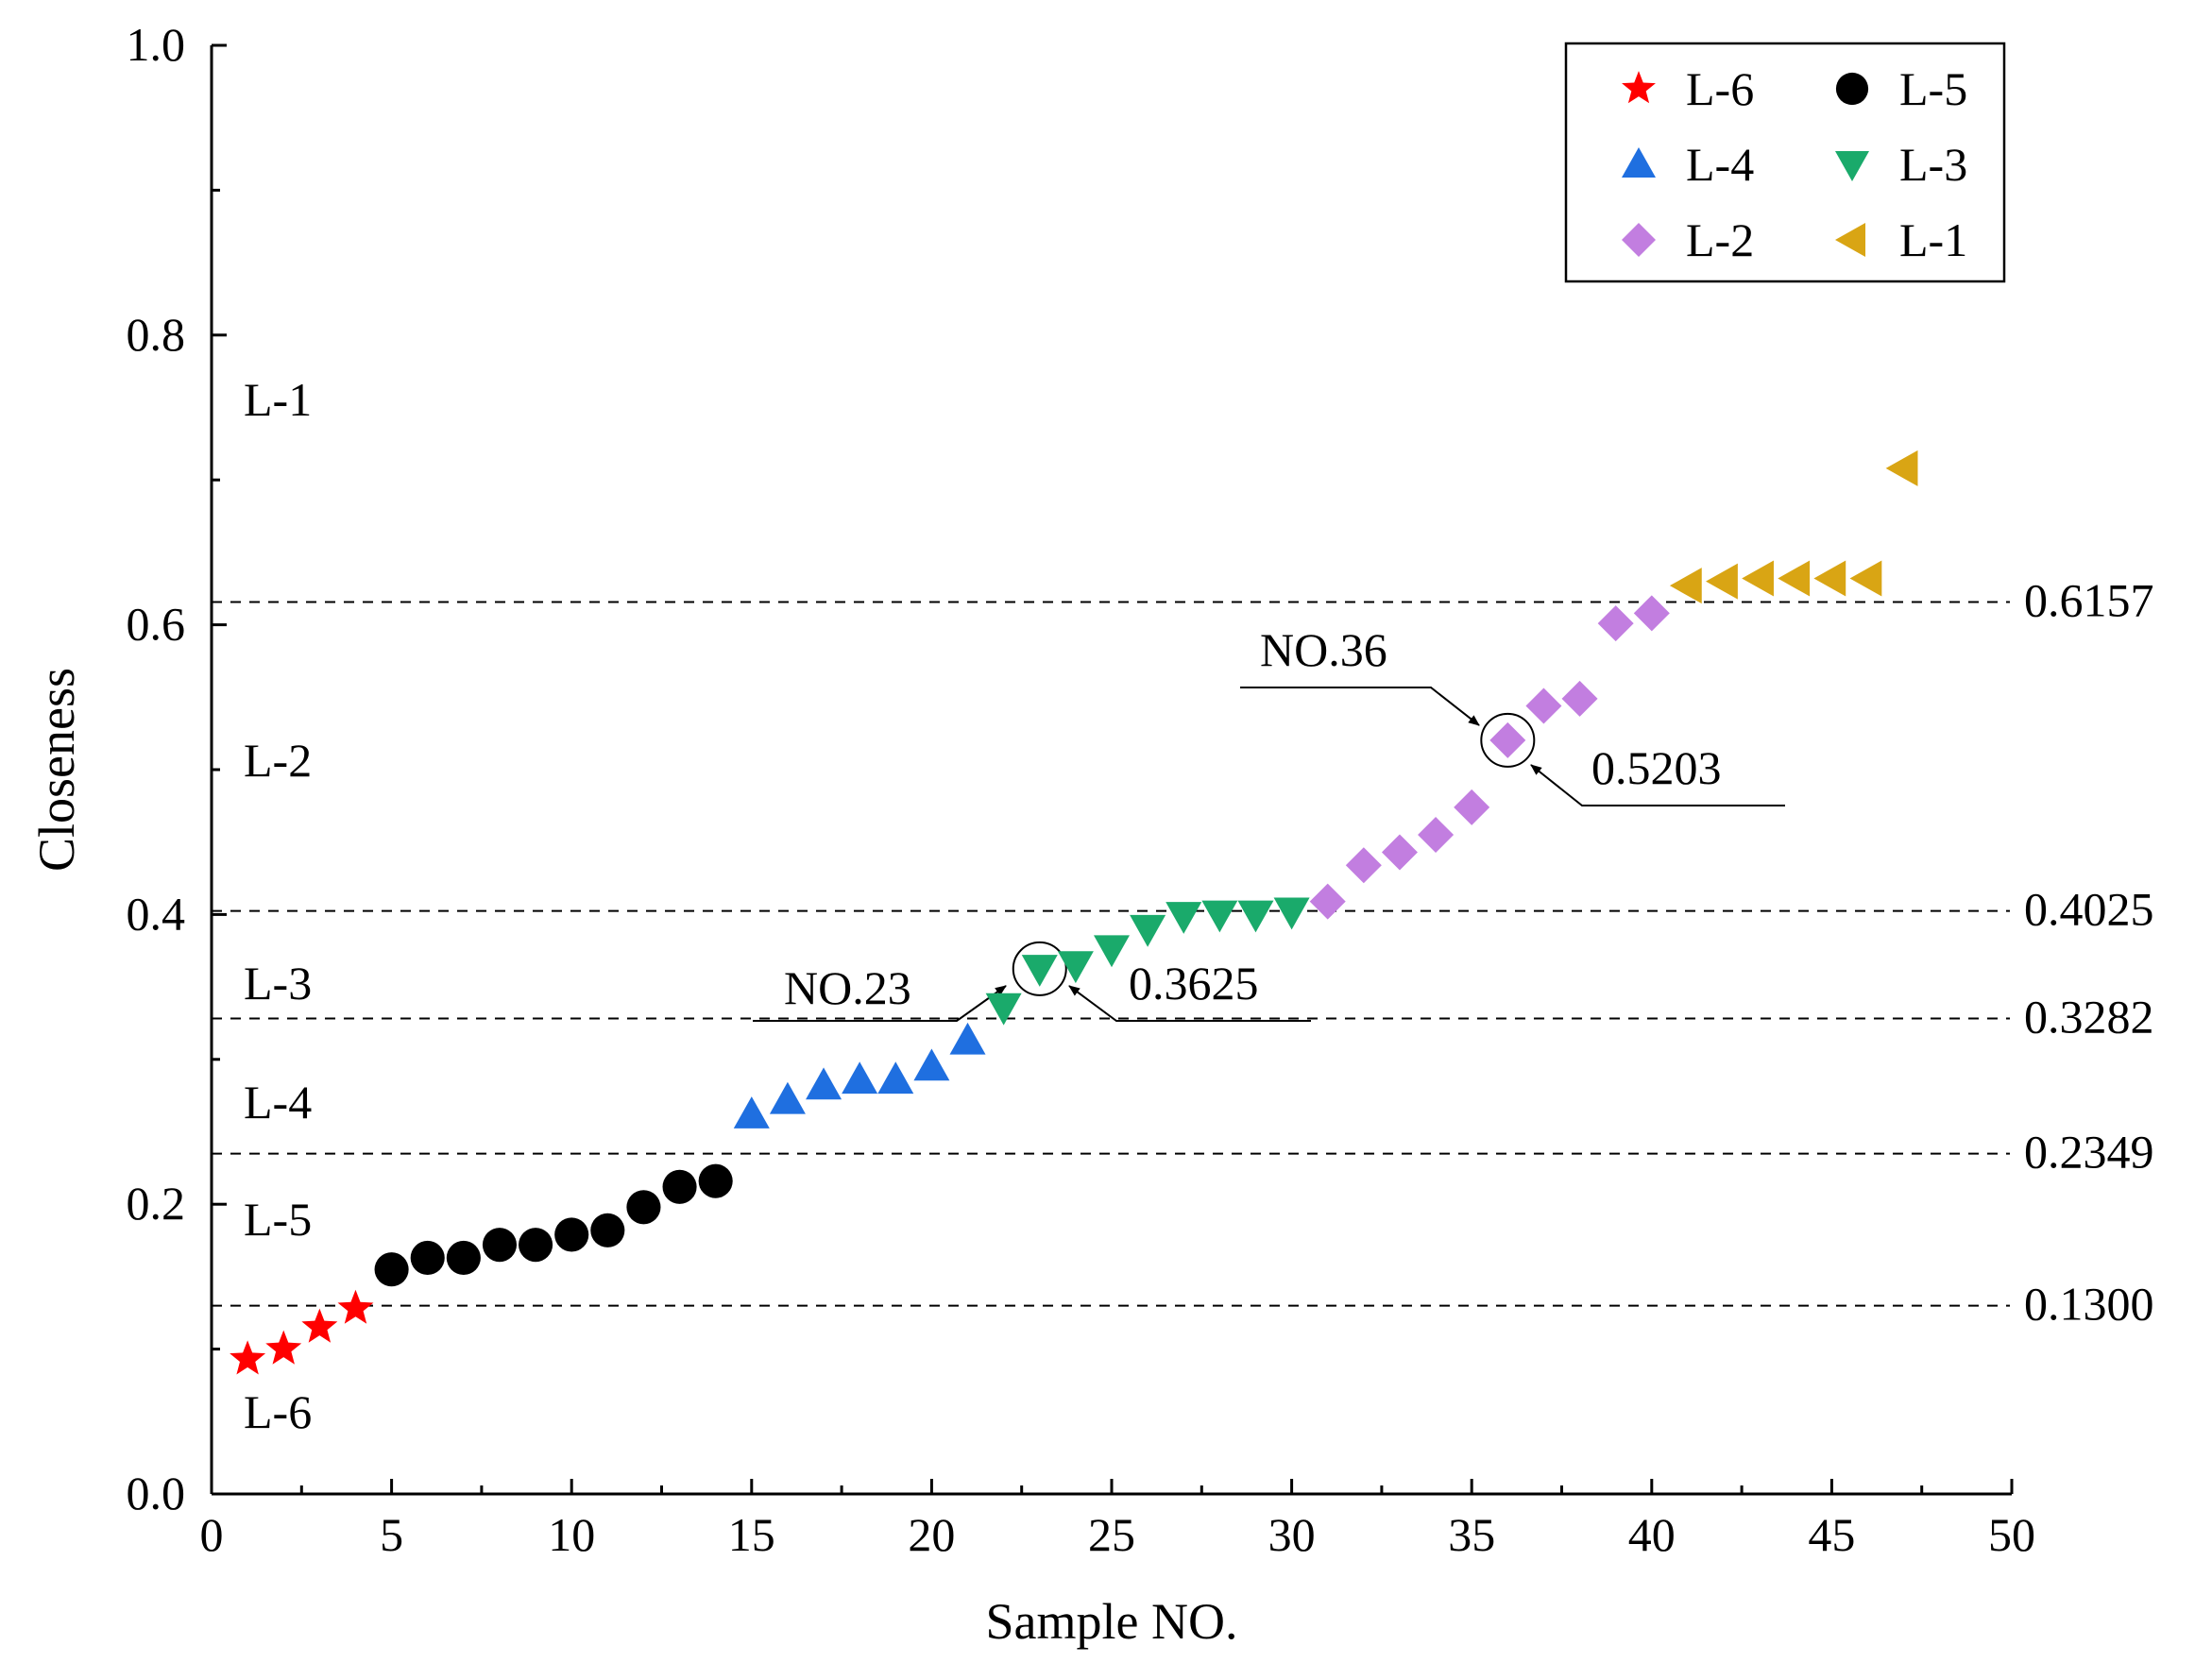 The width and height of the screenshot is (2212, 1680). What do you see at coordinates (1323, 649) in the screenshot?
I see `annotation-sample-label: NO.36` at bounding box center [1323, 649].